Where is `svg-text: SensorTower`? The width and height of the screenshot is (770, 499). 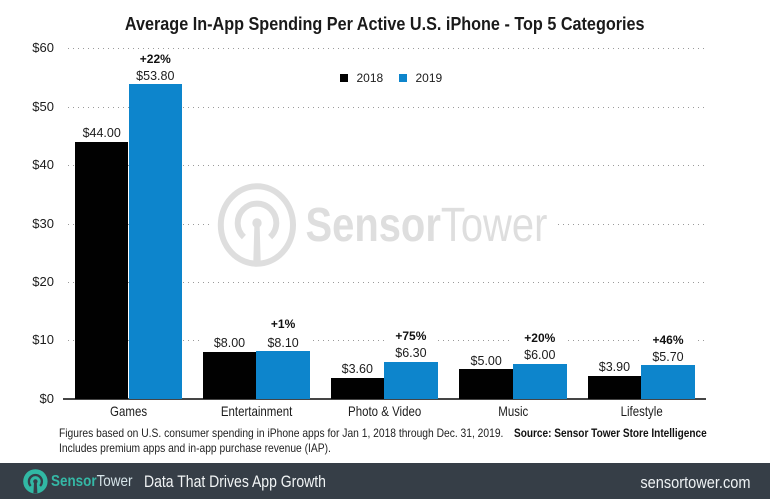
svg-text: SensorTower is located at coordinates (427, 225).